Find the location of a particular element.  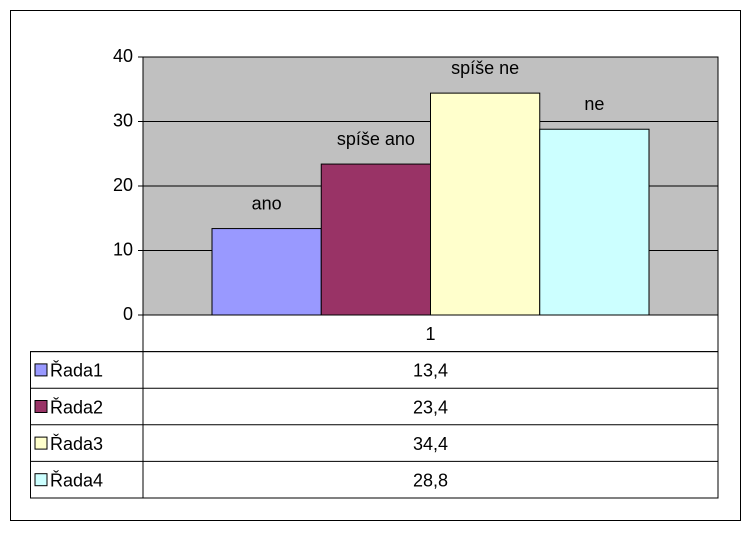

bar-annotation: ne is located at coordinates (594, 104).